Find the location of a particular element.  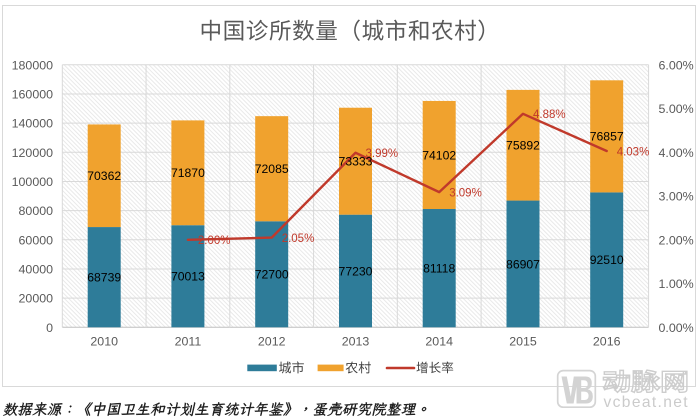

svg-text: 3.99% is located at coordinates (381, 154).